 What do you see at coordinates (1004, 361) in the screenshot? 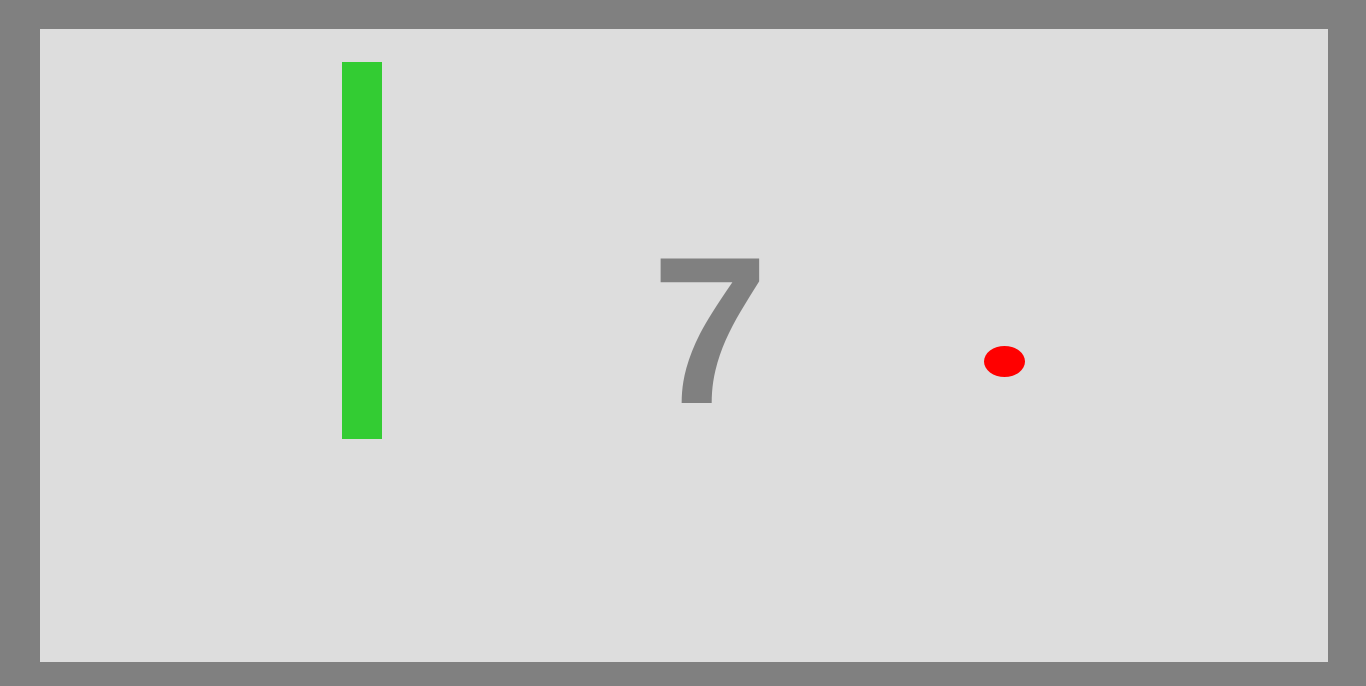
I see `ball` at bounding box center [1004, 361].